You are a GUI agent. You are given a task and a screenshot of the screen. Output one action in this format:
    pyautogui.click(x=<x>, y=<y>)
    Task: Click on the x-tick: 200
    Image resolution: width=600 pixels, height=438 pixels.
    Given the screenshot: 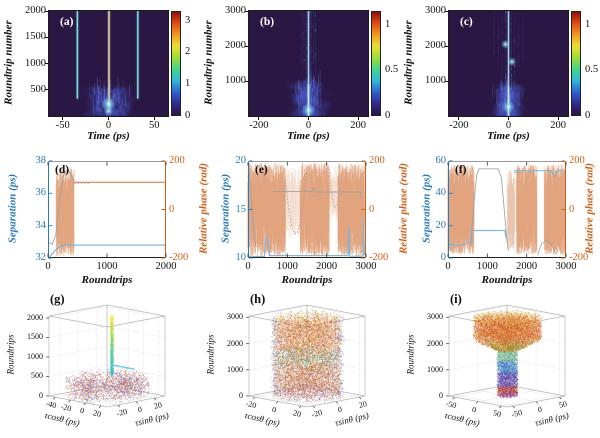 What is the action you would take?
    pyautogui.click(x=558, y=125)
    